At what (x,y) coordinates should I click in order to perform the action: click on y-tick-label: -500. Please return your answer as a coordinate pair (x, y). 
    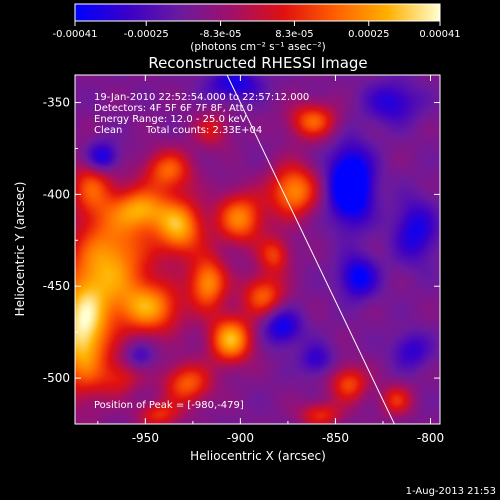
    Looking at the image, I should click on (56, 378).